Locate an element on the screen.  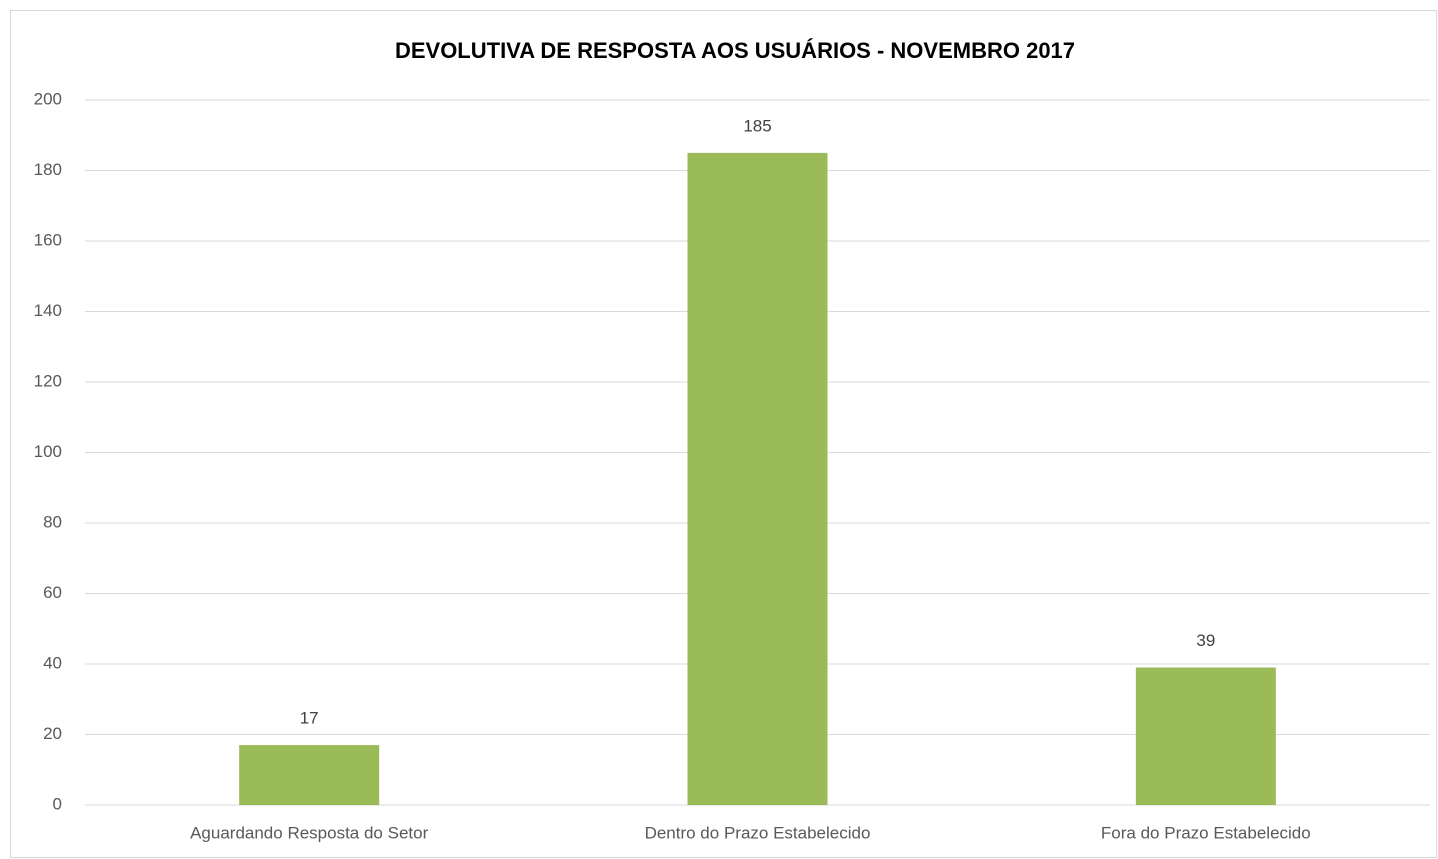
y-tick-label: 20 is located at coordinates (52, 733).